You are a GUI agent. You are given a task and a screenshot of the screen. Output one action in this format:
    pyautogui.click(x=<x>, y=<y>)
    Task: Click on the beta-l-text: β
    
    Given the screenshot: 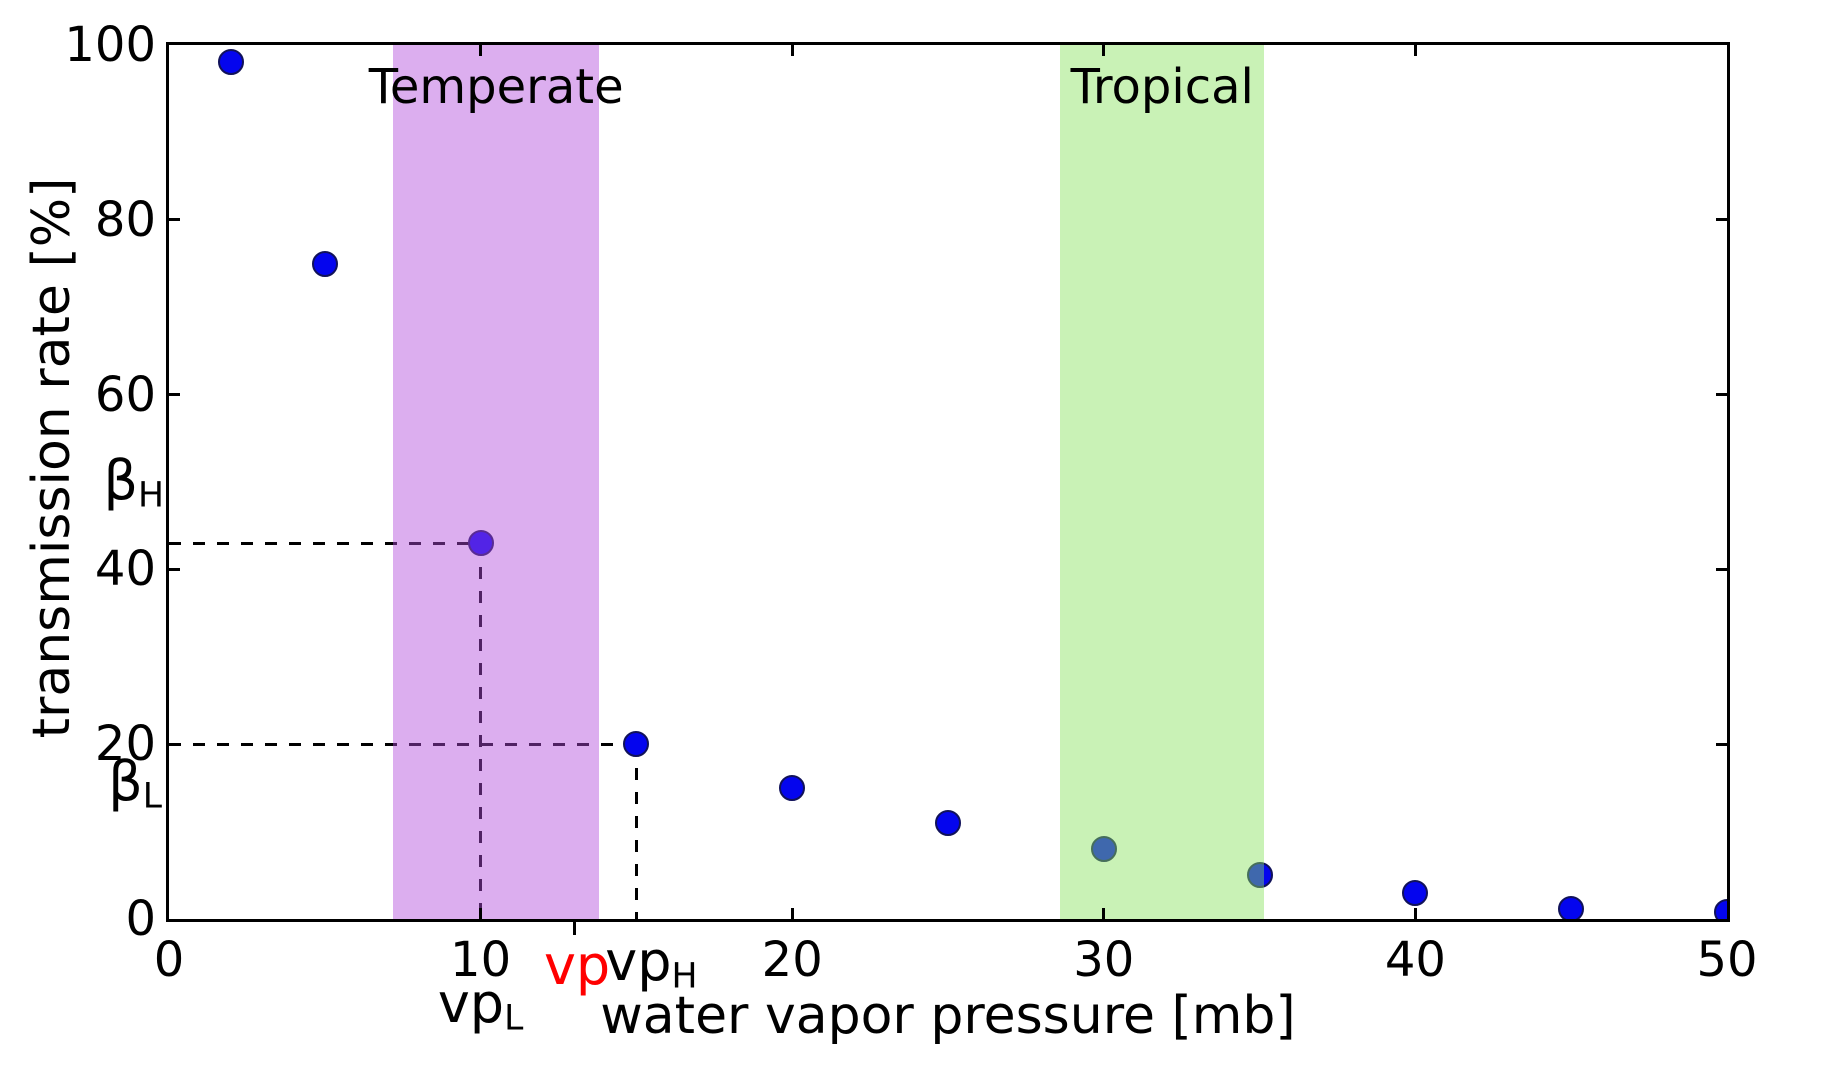 What is the action you would take?
    pyautogui.click(x=125, y=782)
    